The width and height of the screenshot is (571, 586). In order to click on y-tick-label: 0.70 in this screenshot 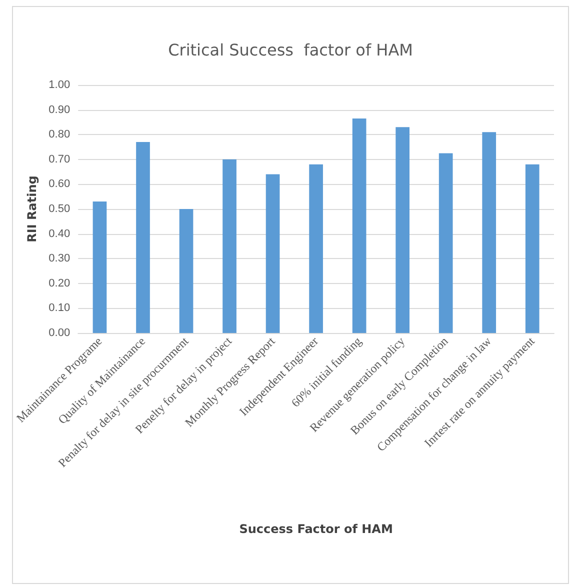, I will do `click(59, 159)`.